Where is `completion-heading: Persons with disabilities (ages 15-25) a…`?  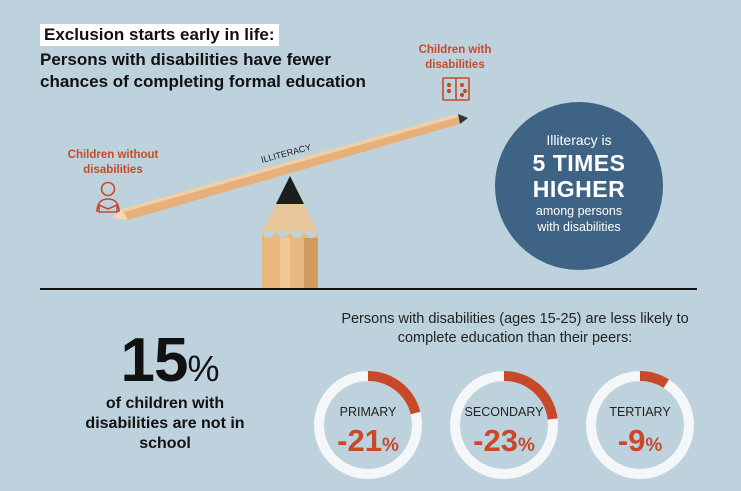
completion-heading: Persons with disabilities (ages 15-25) a… is located at coordinates (515, 328).